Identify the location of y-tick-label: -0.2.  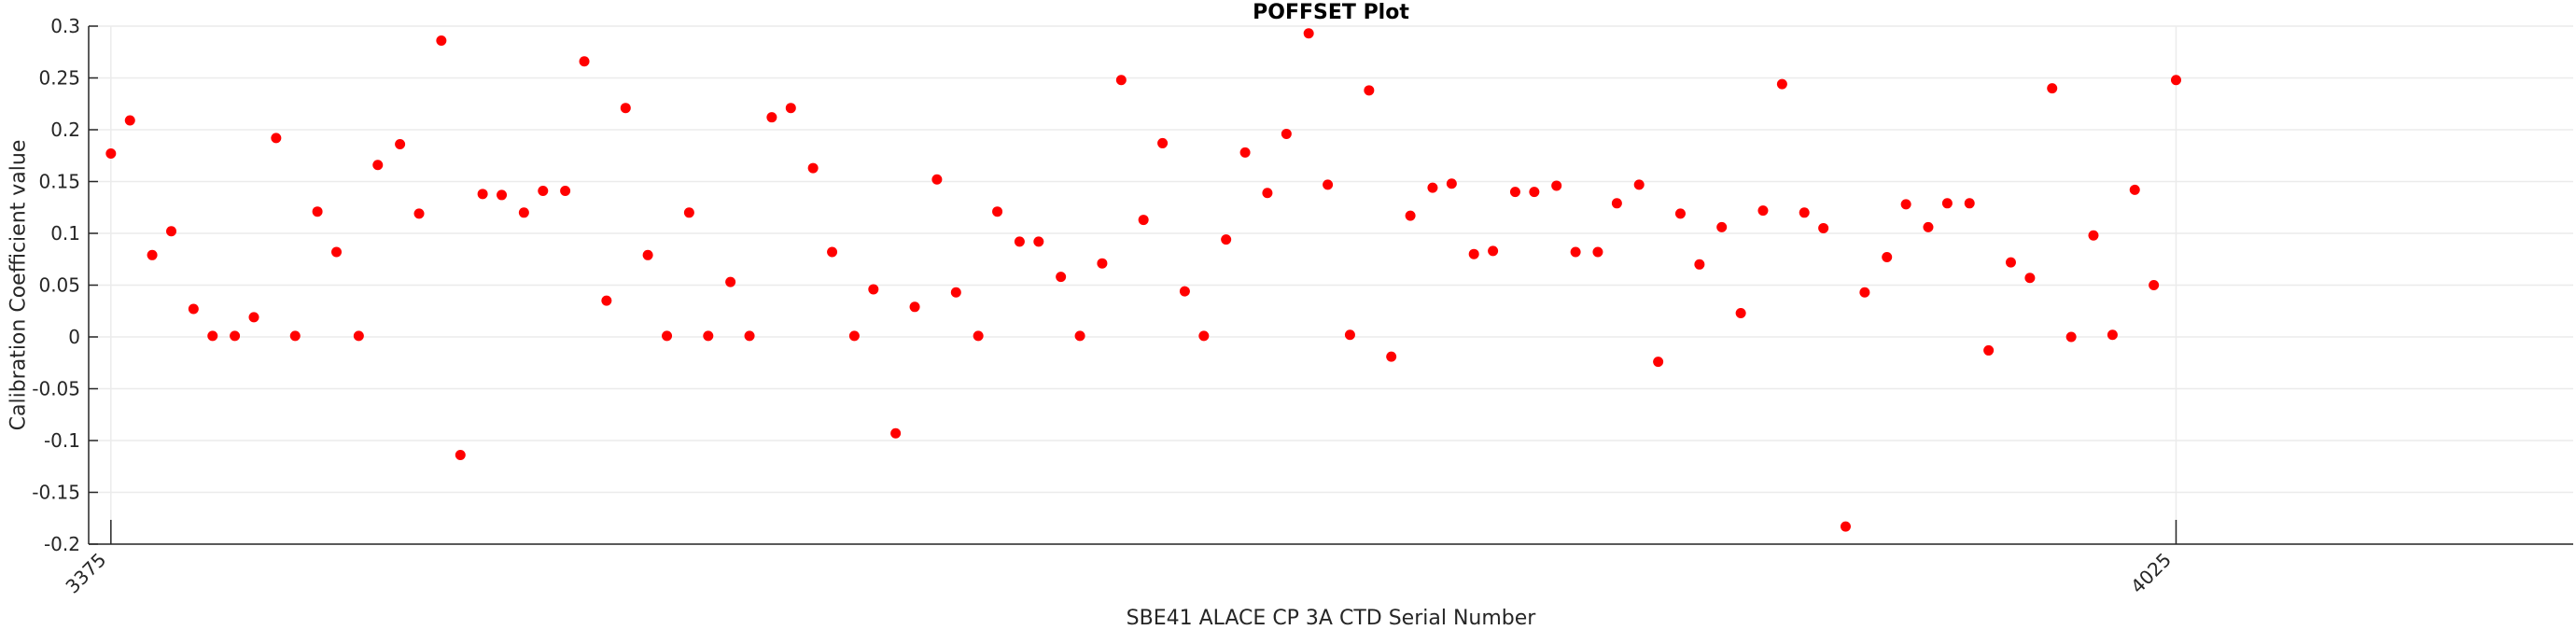
(62, 544).